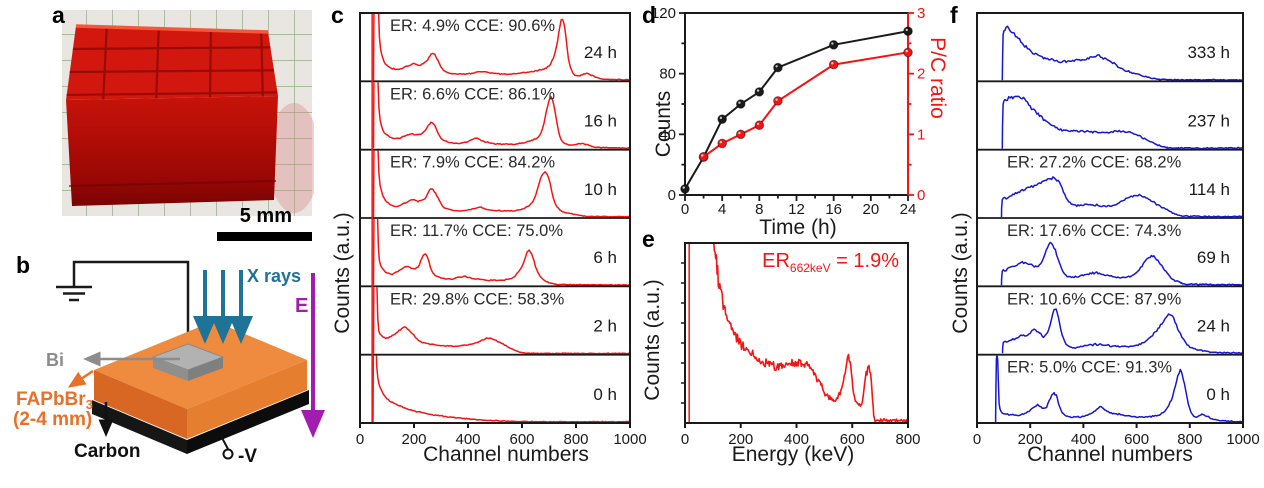  Describe the element at coordinates (1094, 163) in the screenshot. I see `er-cce-annotation: ER: 27.2% CCE: 68.2%` at that location.